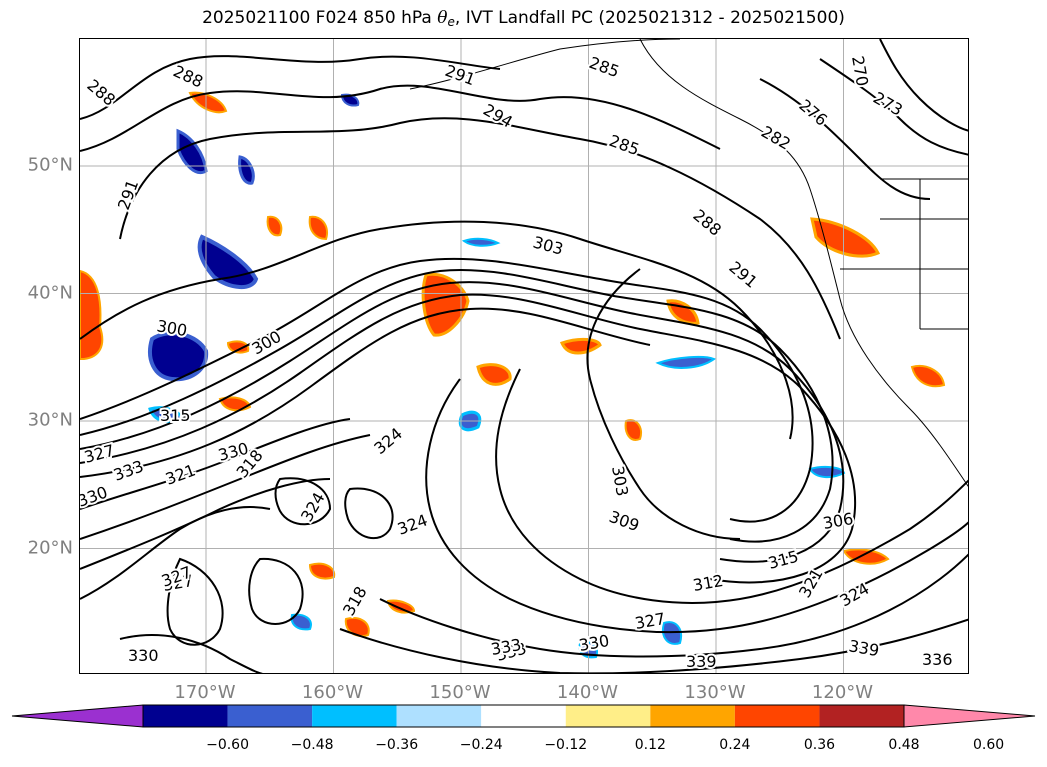 The image size is (1047, 767). I want to click on contour-label: 282, so click(776, 138).